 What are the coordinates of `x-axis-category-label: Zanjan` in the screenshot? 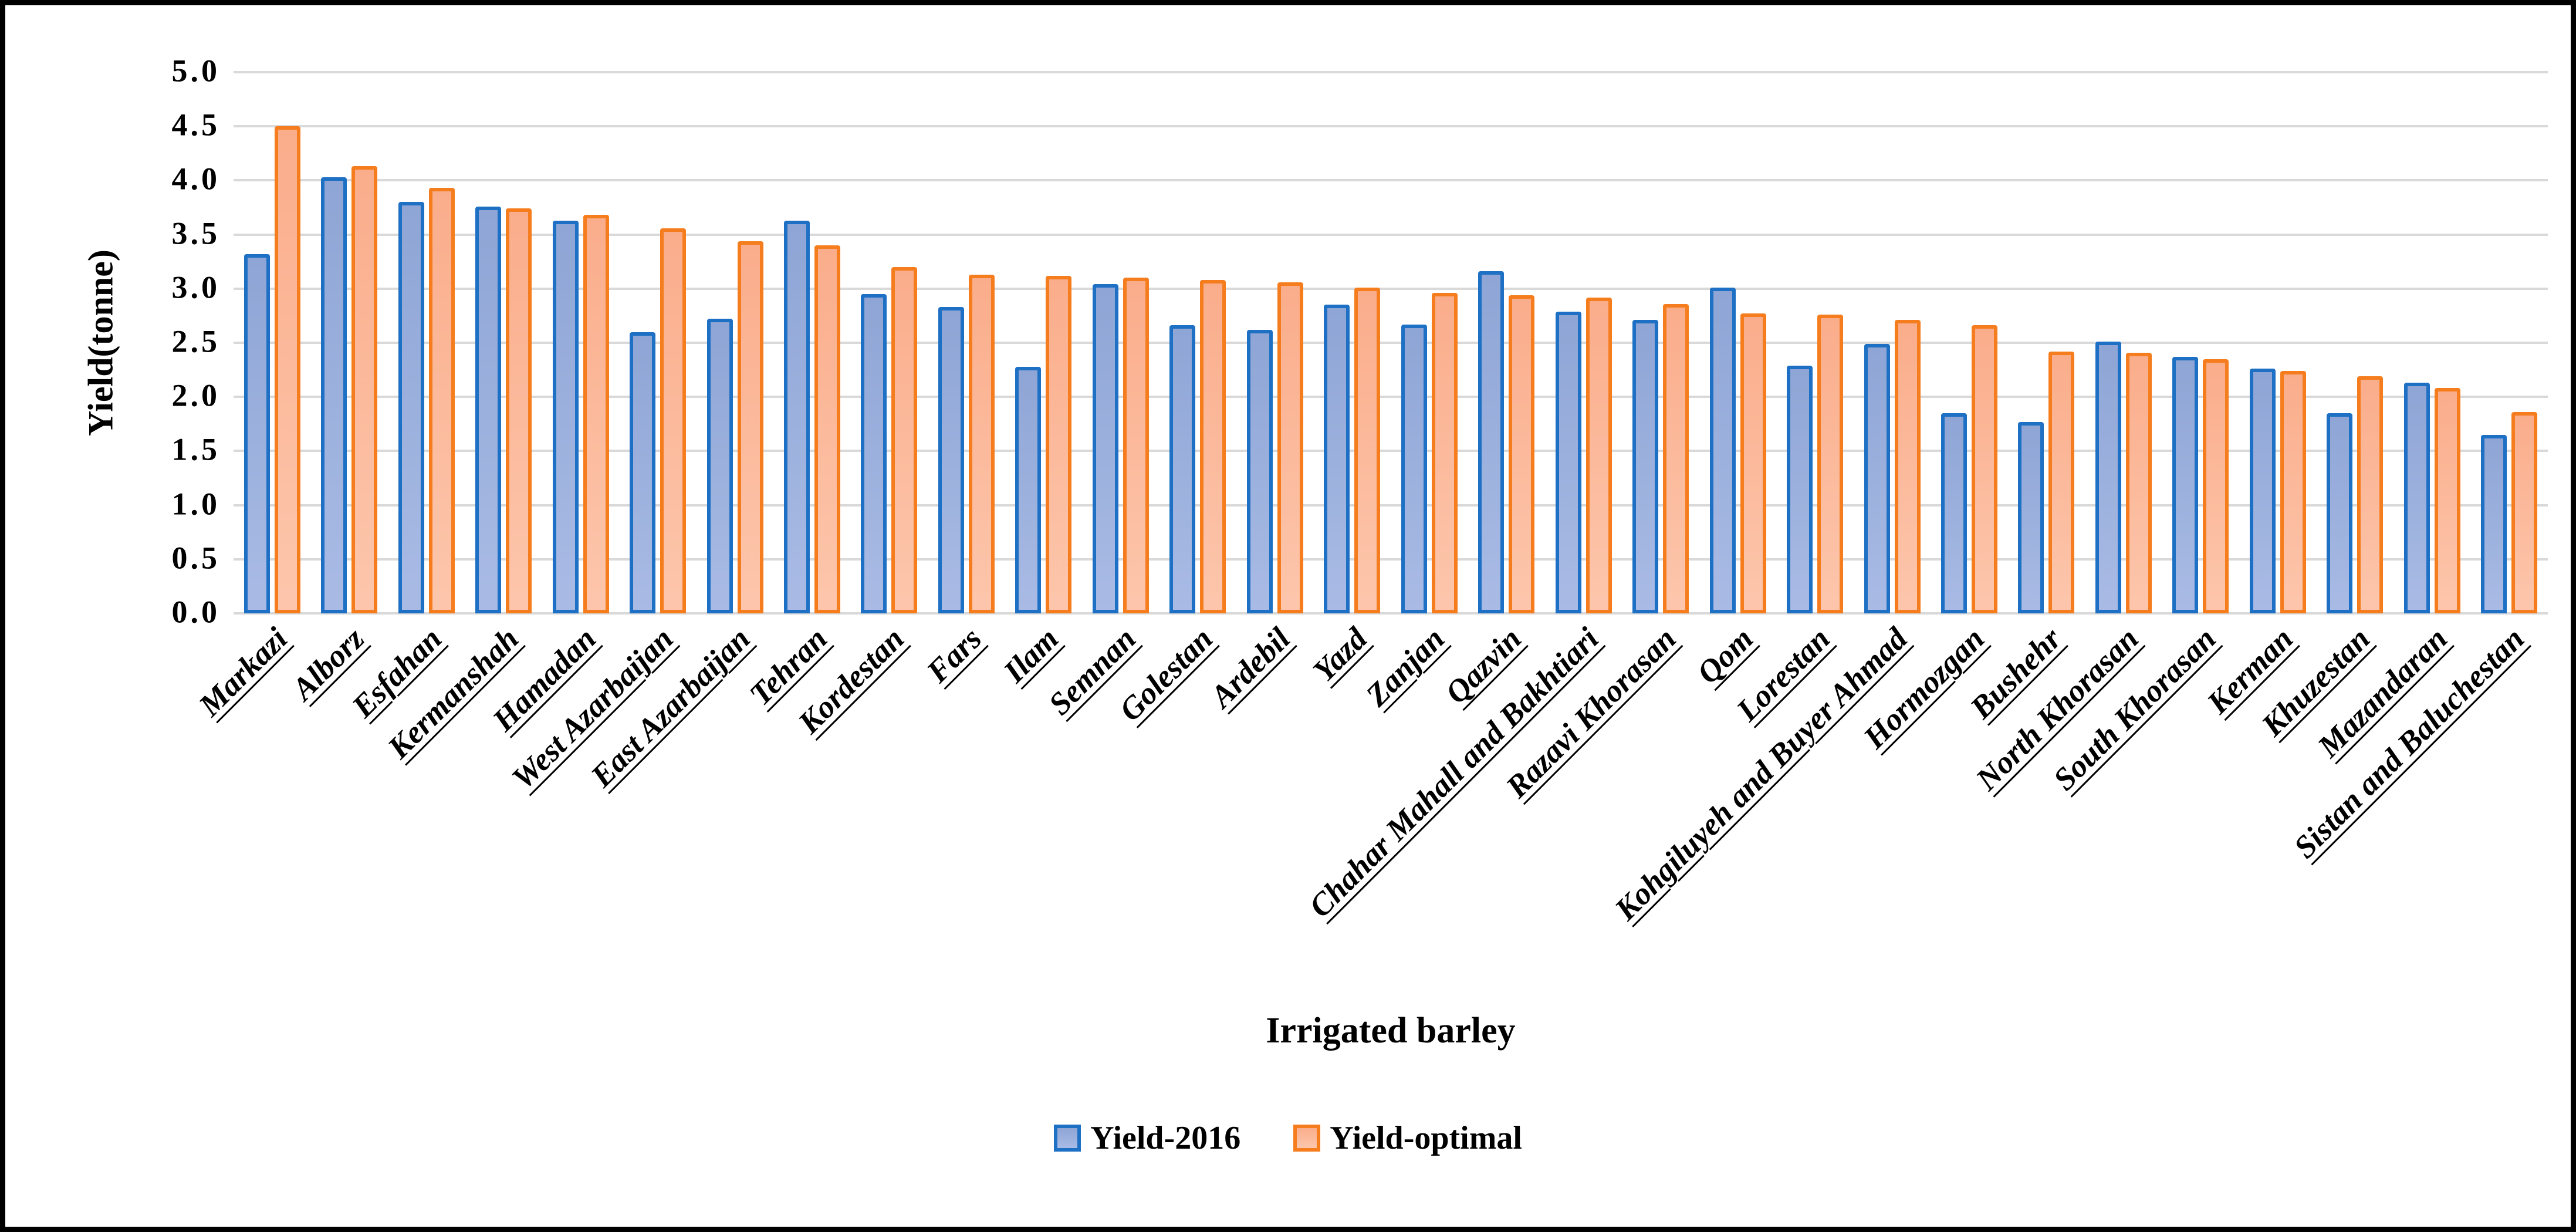 It's located at (1404, 666).